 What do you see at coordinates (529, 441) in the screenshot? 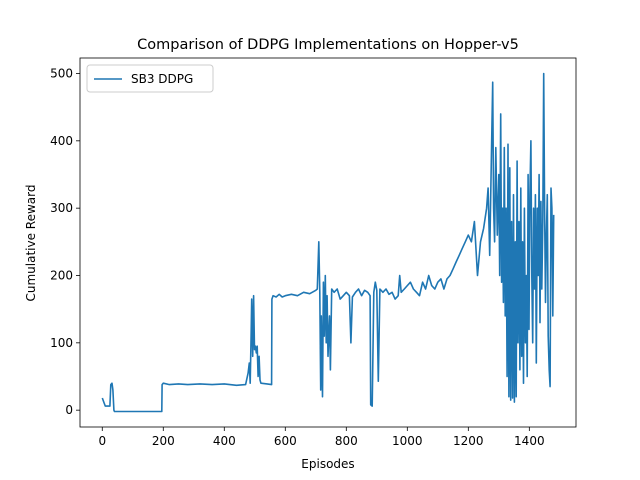
I see `x-tick-label: 1400` at bounding box center [529, 441].